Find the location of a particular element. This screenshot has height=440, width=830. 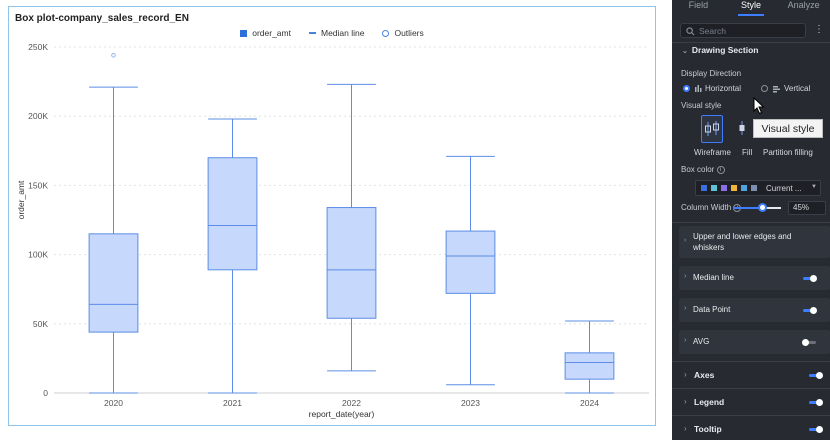

legend-item-order-amt: order_amt is located at coordinates (265, 33).